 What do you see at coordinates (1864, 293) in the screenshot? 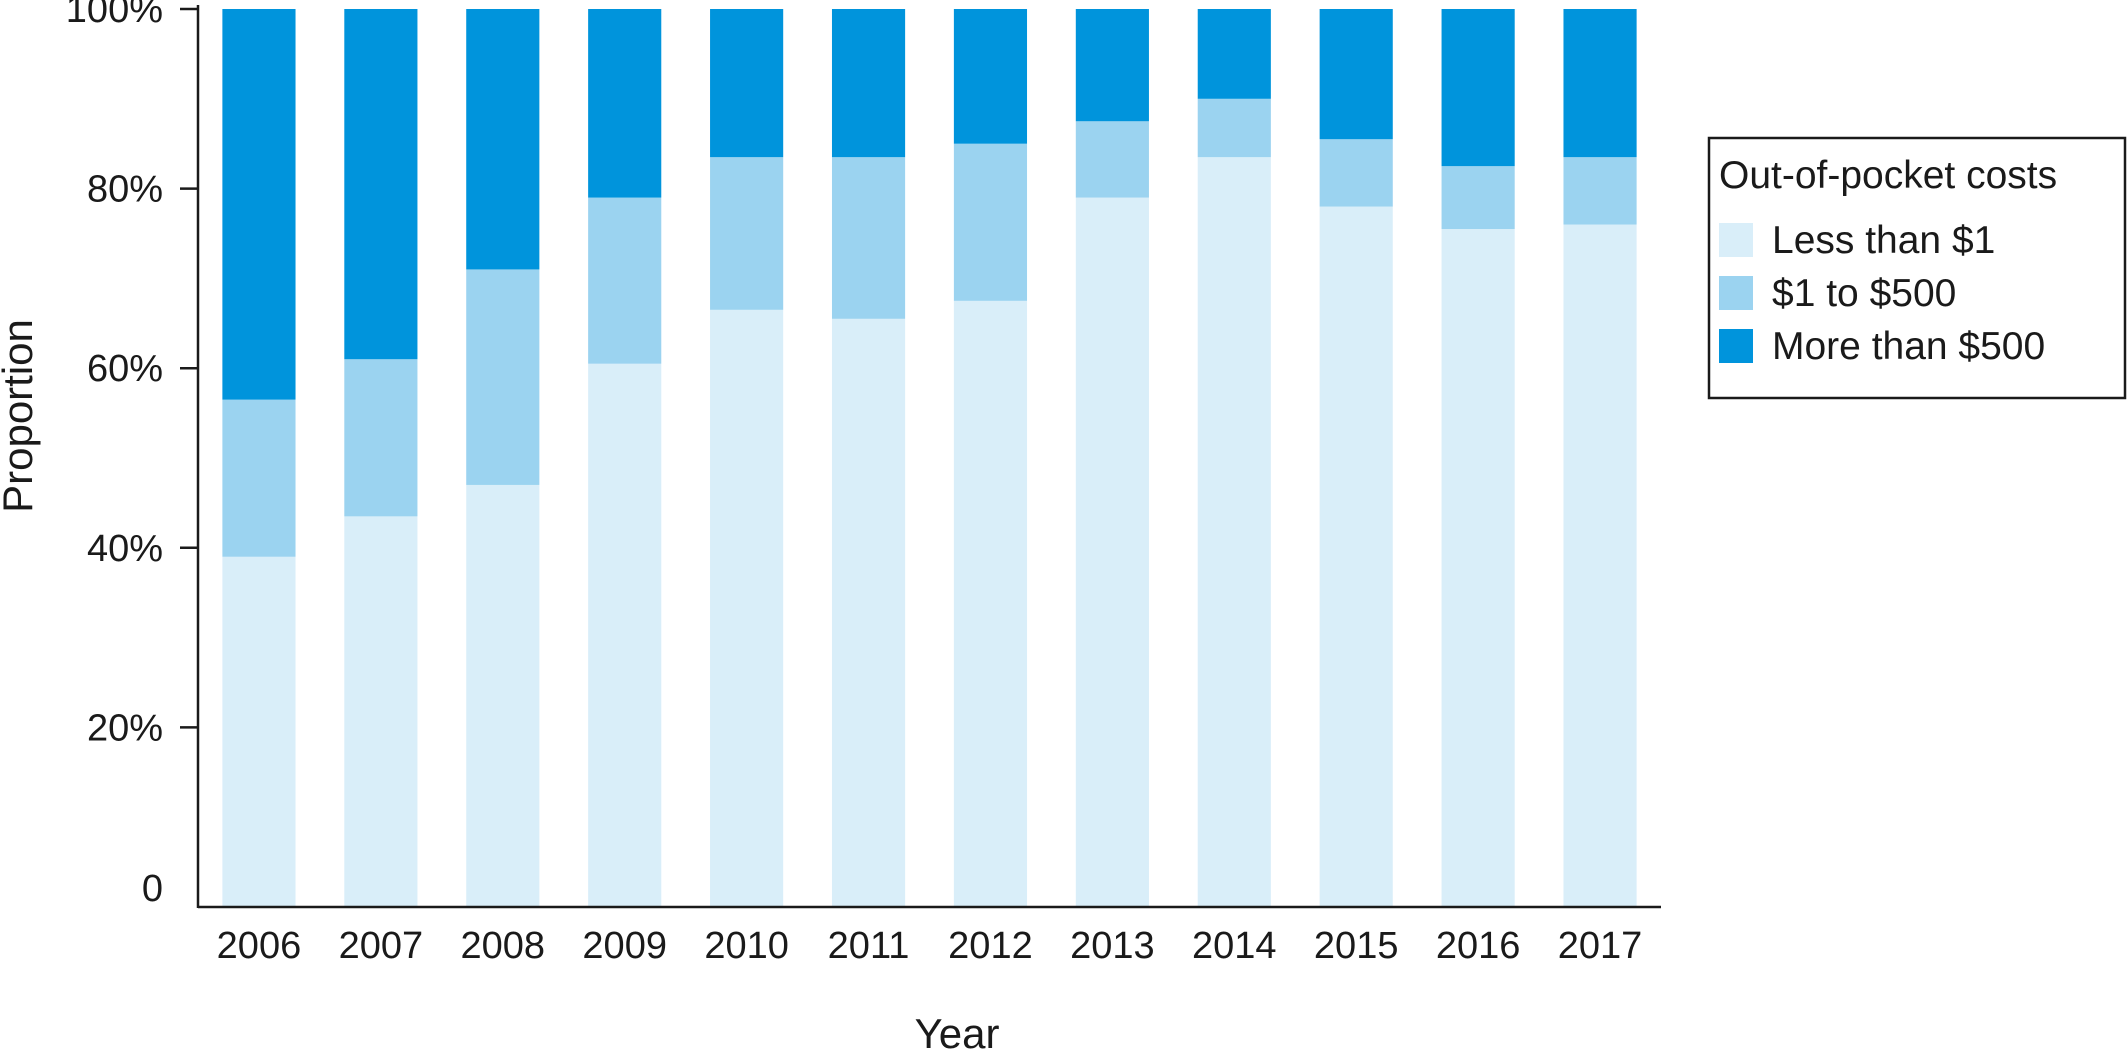
I see `legend-label: $1 to $500` at bounding box center [1864, 293].